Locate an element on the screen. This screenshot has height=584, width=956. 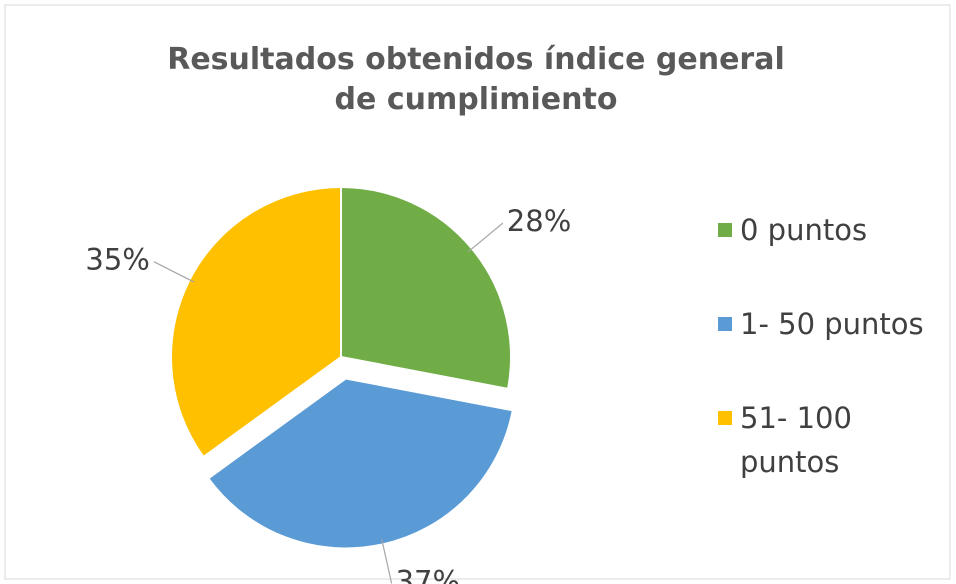
legend-label: 1- 50 puntos is located at coordinates (832, 324).